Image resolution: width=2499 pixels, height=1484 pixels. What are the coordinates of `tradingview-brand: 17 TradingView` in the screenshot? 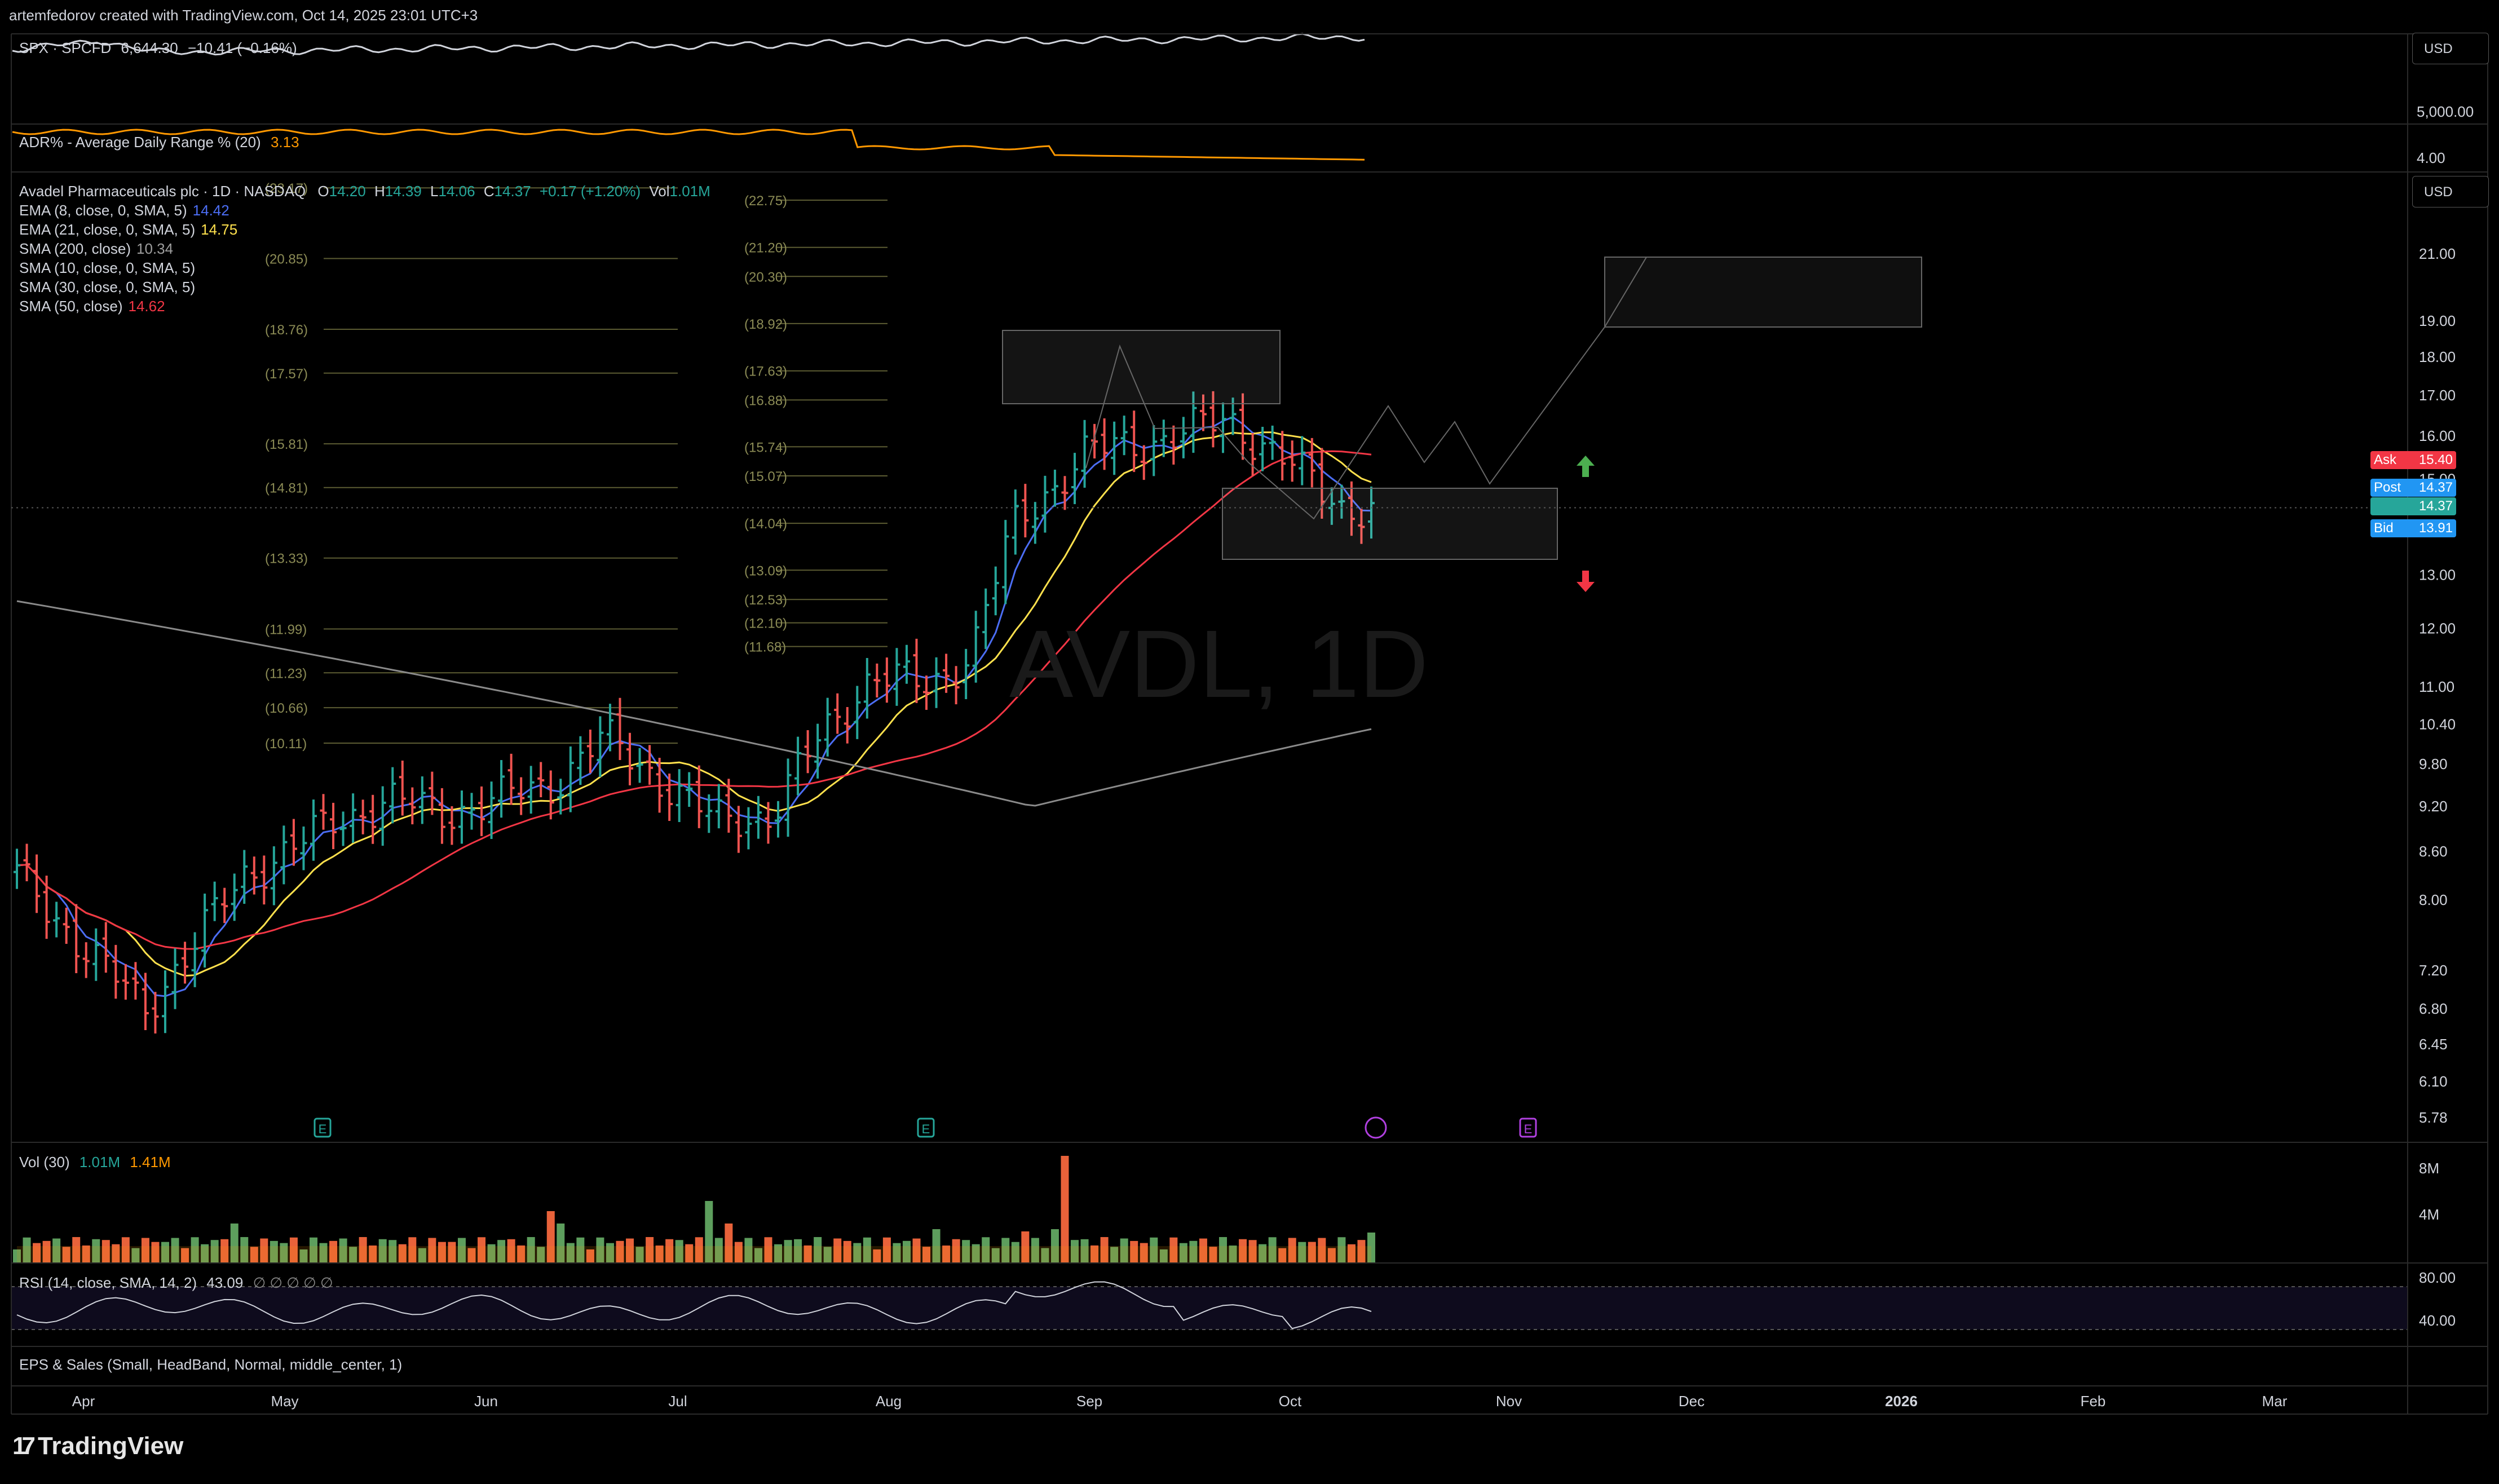 It's located at (97, 1446).